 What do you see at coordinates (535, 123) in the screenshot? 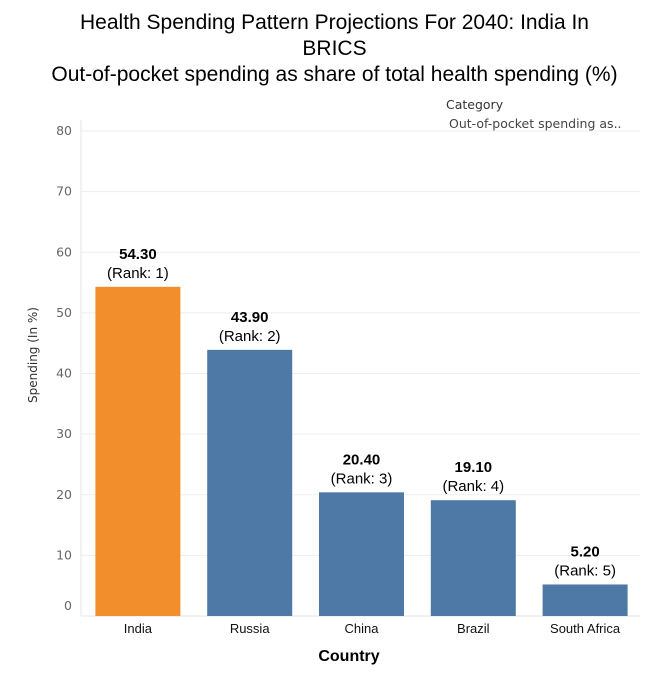
I see `legend-entry: Out-of-pocket spending as..` at bounding box center [535, 123].